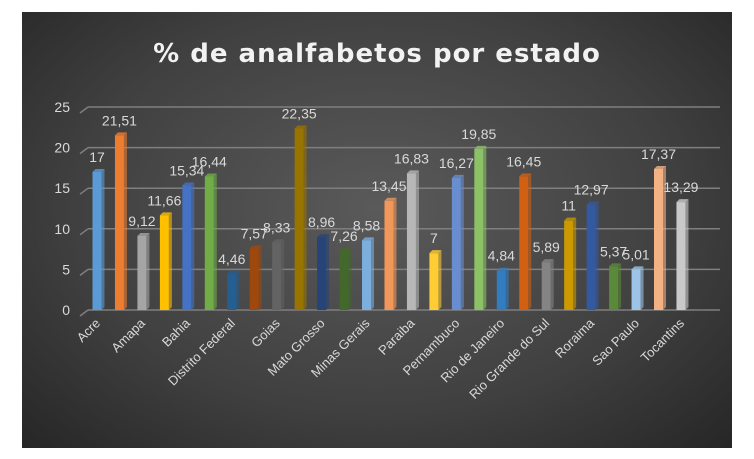  Describe the element at coordinates (509, 358) in the screenshot. I see `x-tick-label: Rio Grande do Sul` at that location.